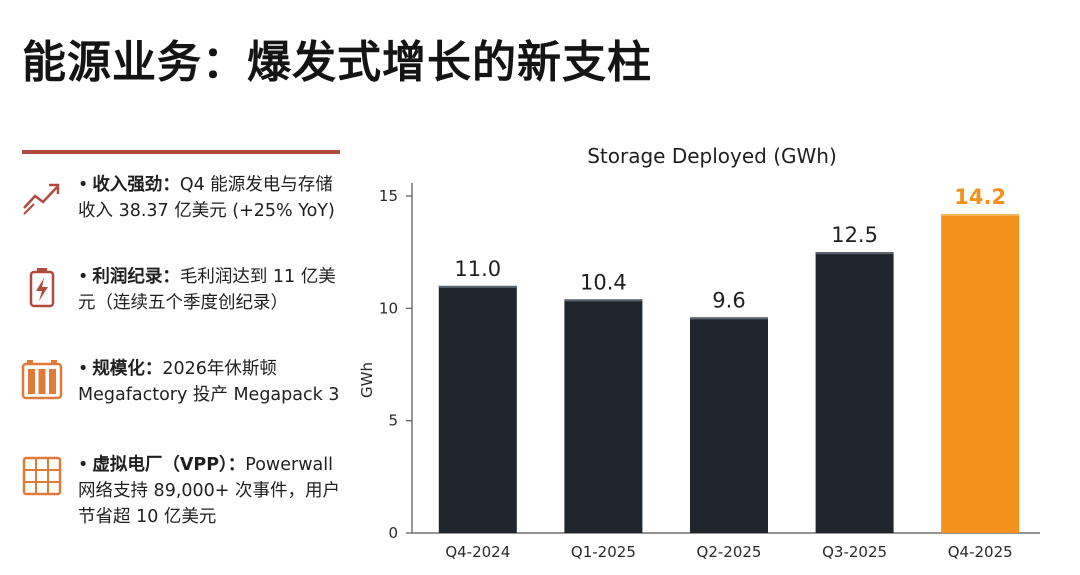 This screenshot has width=1080, height=575. Describe the element at coordinates (367, 380) in the screenshot. I see `y-axis-label: GWh` at that location.